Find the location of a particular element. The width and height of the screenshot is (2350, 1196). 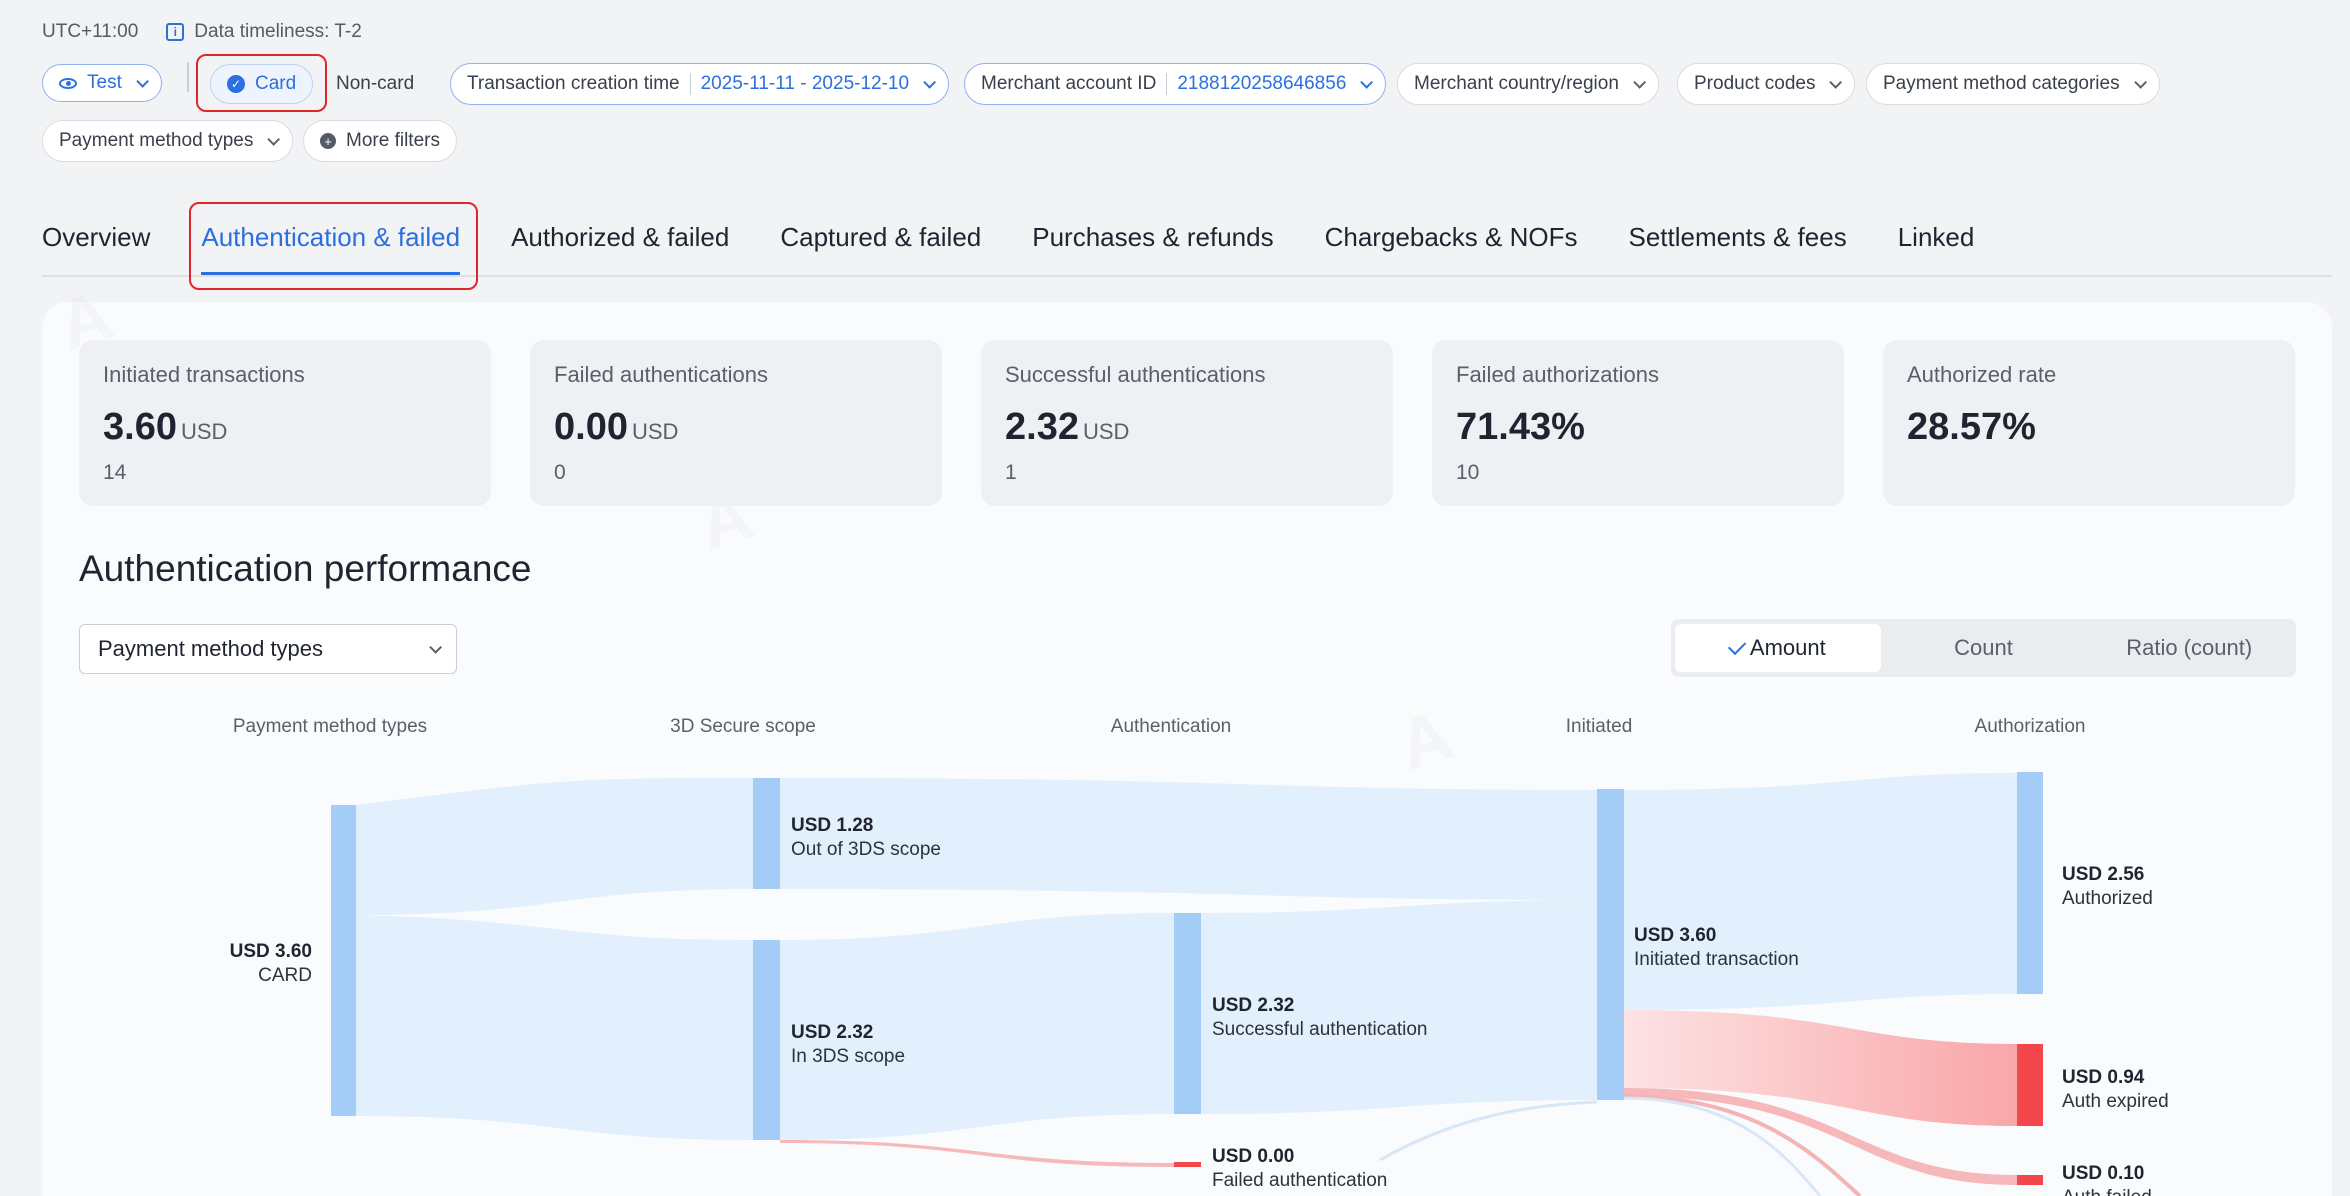

more-filters-button: + More filters is located at coordinates (380, 141).